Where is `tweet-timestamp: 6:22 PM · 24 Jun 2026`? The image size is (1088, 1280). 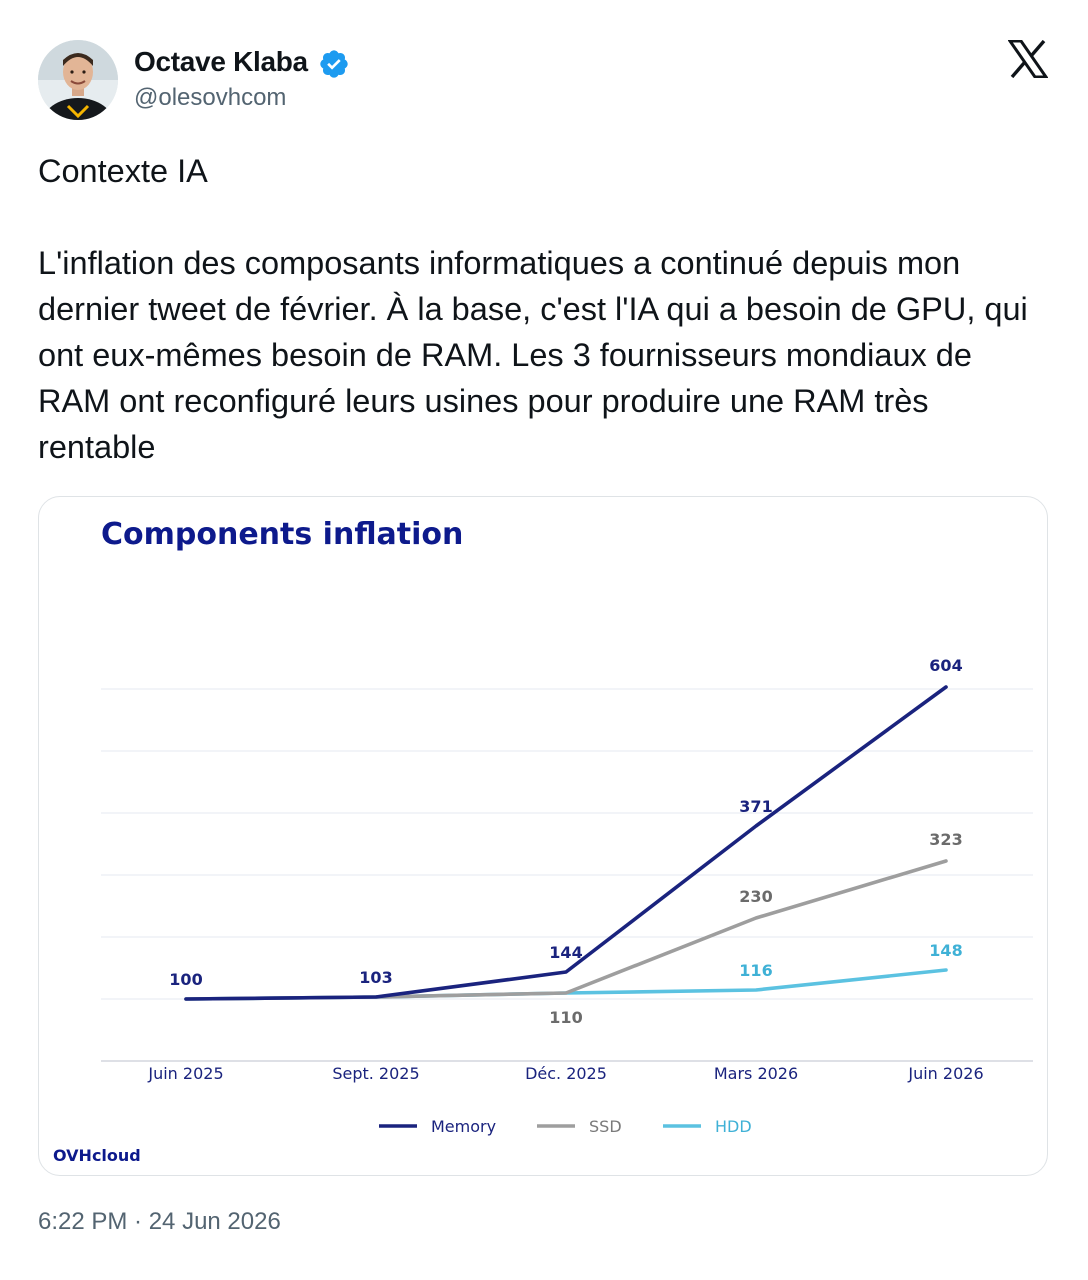
tweet-timestamp: 6:22 PM · 24 Jun 2026 is located at coordinates (159, 1221).